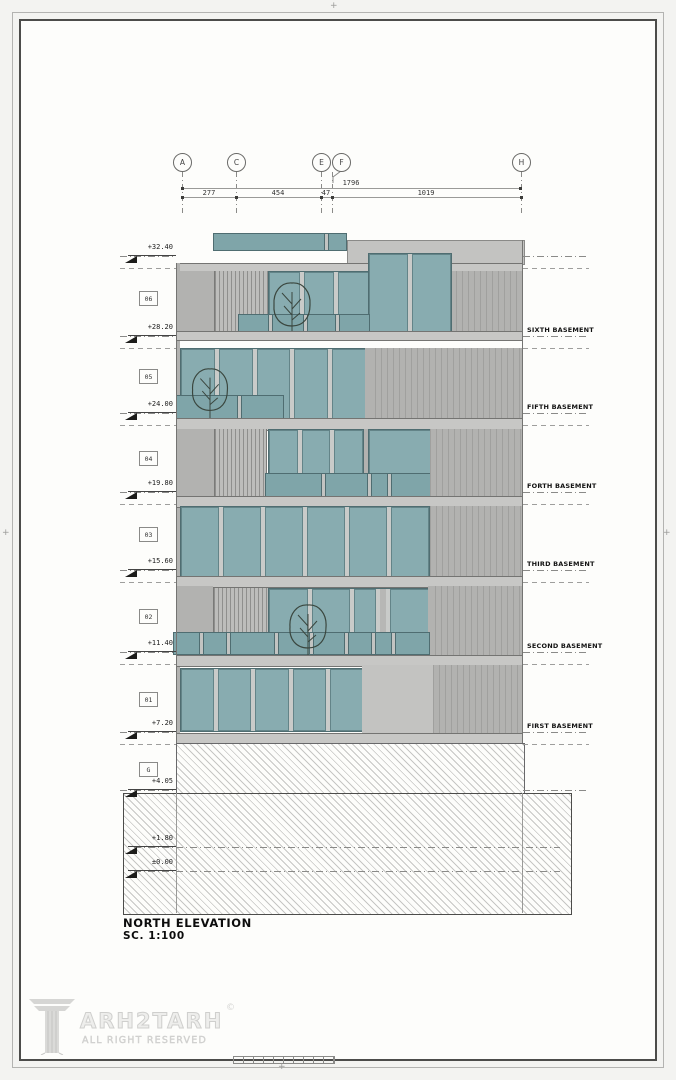  What do you see at coordinates (426, 193) in the screenshot?
I see `dimension-value: 1019` at bounding box center [426, 193].